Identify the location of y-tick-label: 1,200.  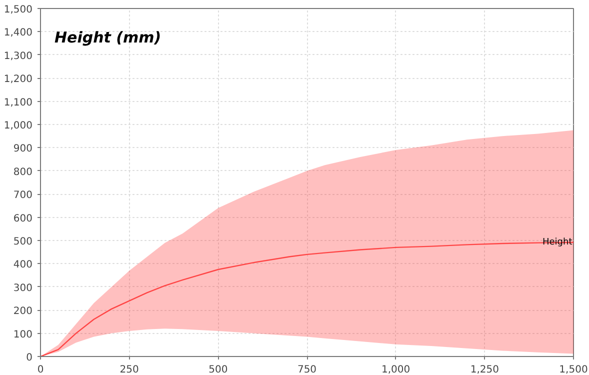
(18, 80).